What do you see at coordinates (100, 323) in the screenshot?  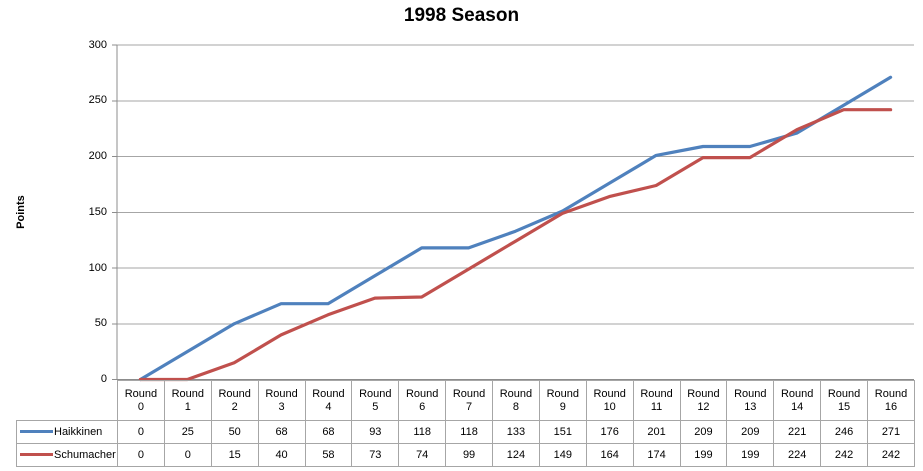 I see `y-tick-label: 50` at bounding box center [100, 323].